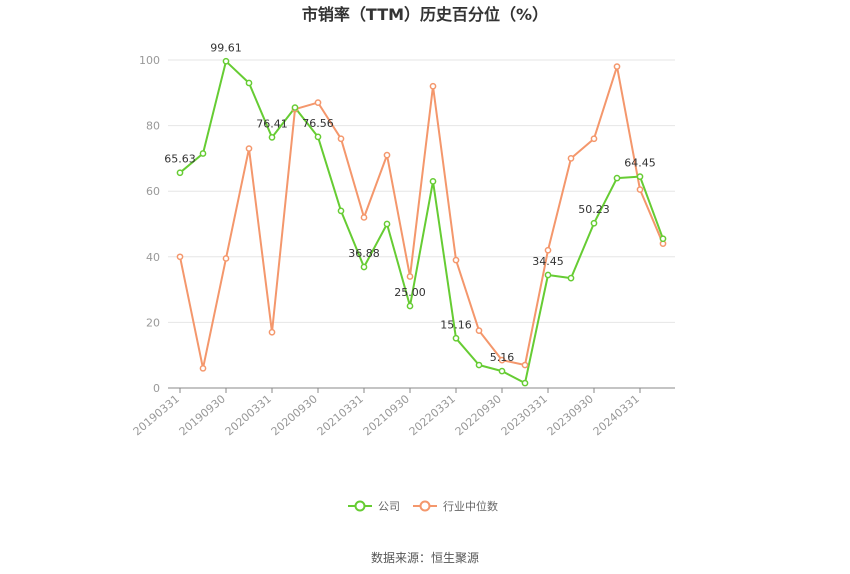 This screenshot has height=574, width=850. I want to click on legend-item-1: 行业中位数, so click(455, 506).